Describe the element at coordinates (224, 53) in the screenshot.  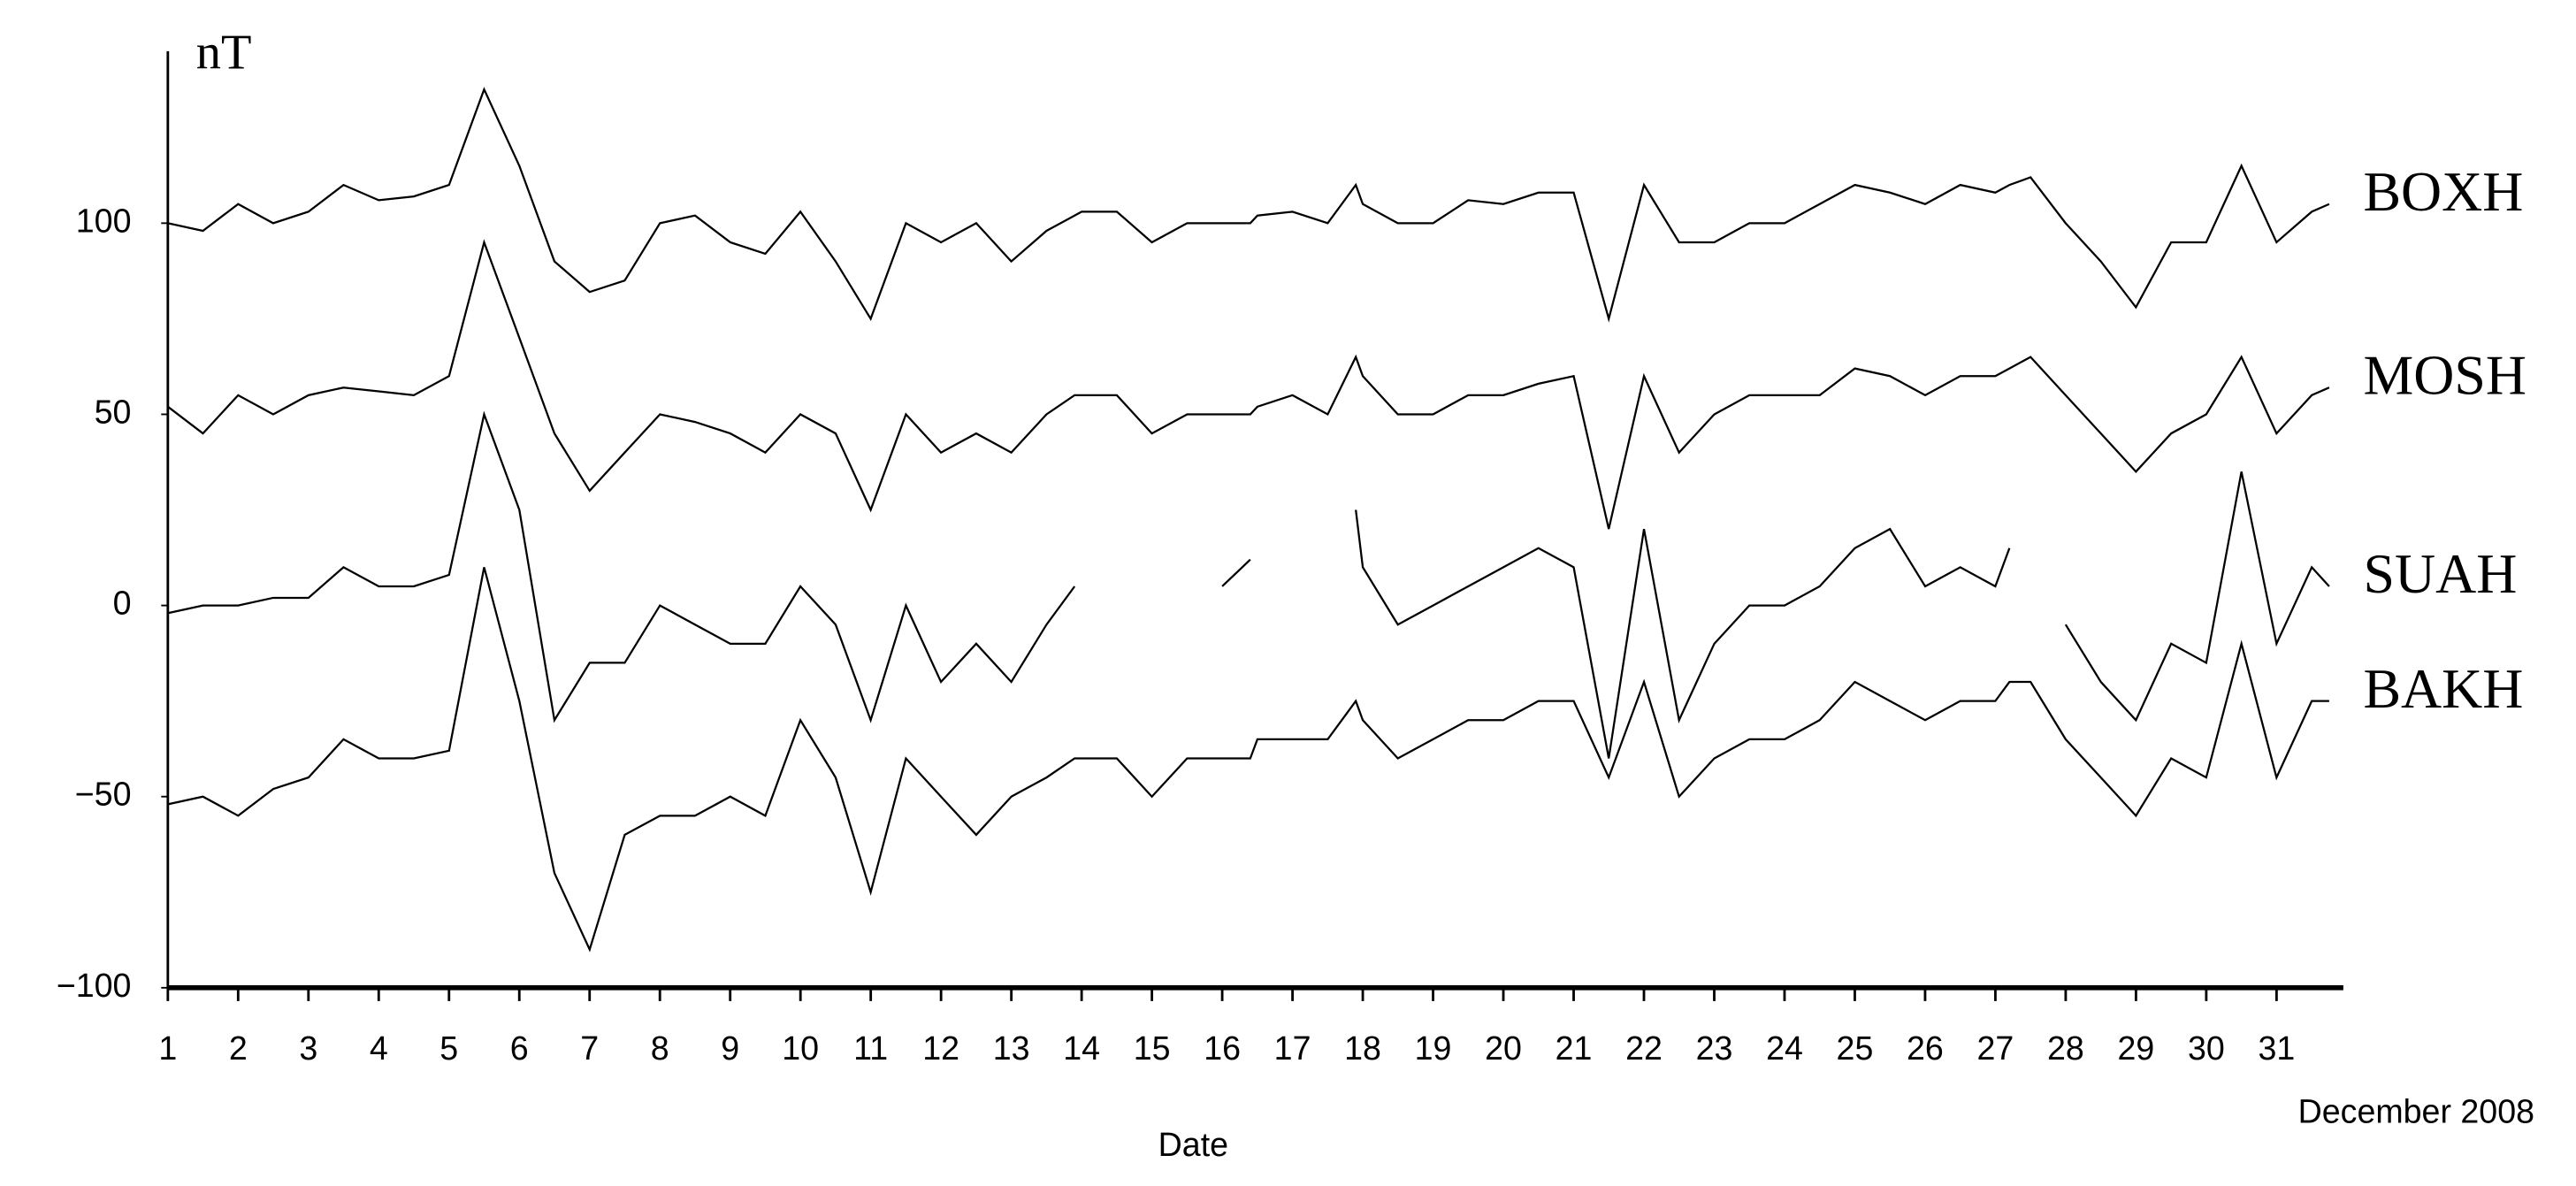
I see `y-axis-label: nT` at that location.